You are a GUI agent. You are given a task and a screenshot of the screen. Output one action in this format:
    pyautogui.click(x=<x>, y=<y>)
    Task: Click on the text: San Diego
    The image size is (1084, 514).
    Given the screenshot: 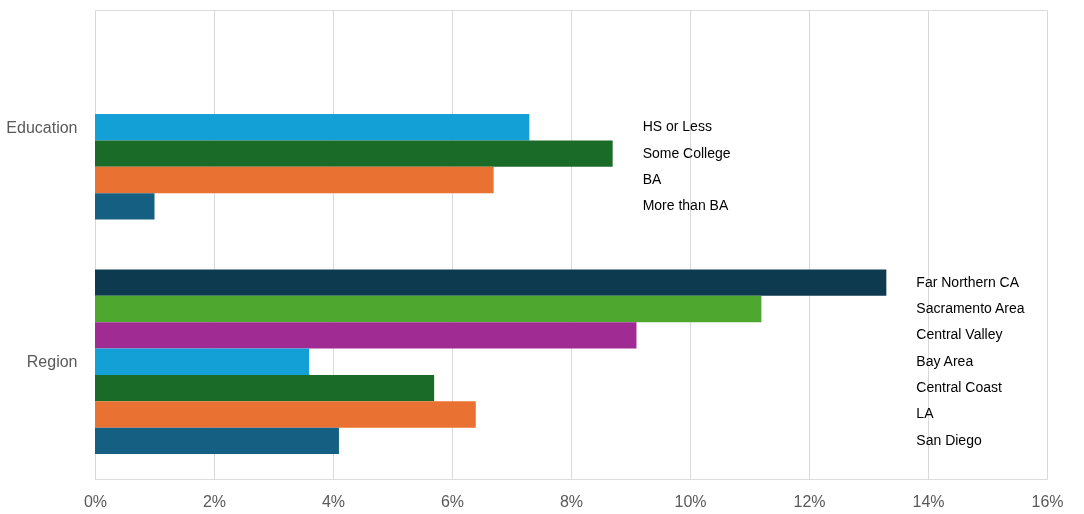 What is the action you would take?
    pyautogui.click(x=949, y=439)
    